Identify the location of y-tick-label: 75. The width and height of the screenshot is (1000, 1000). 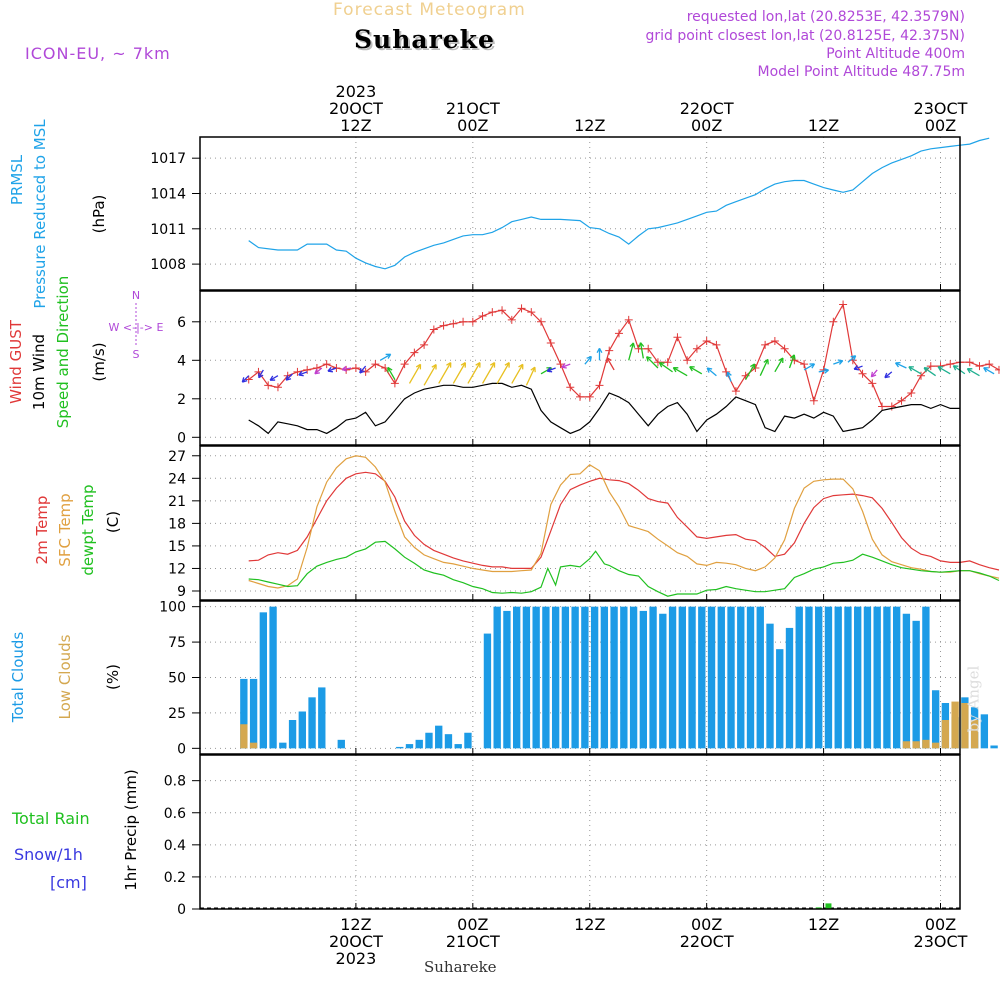
(177, 643).